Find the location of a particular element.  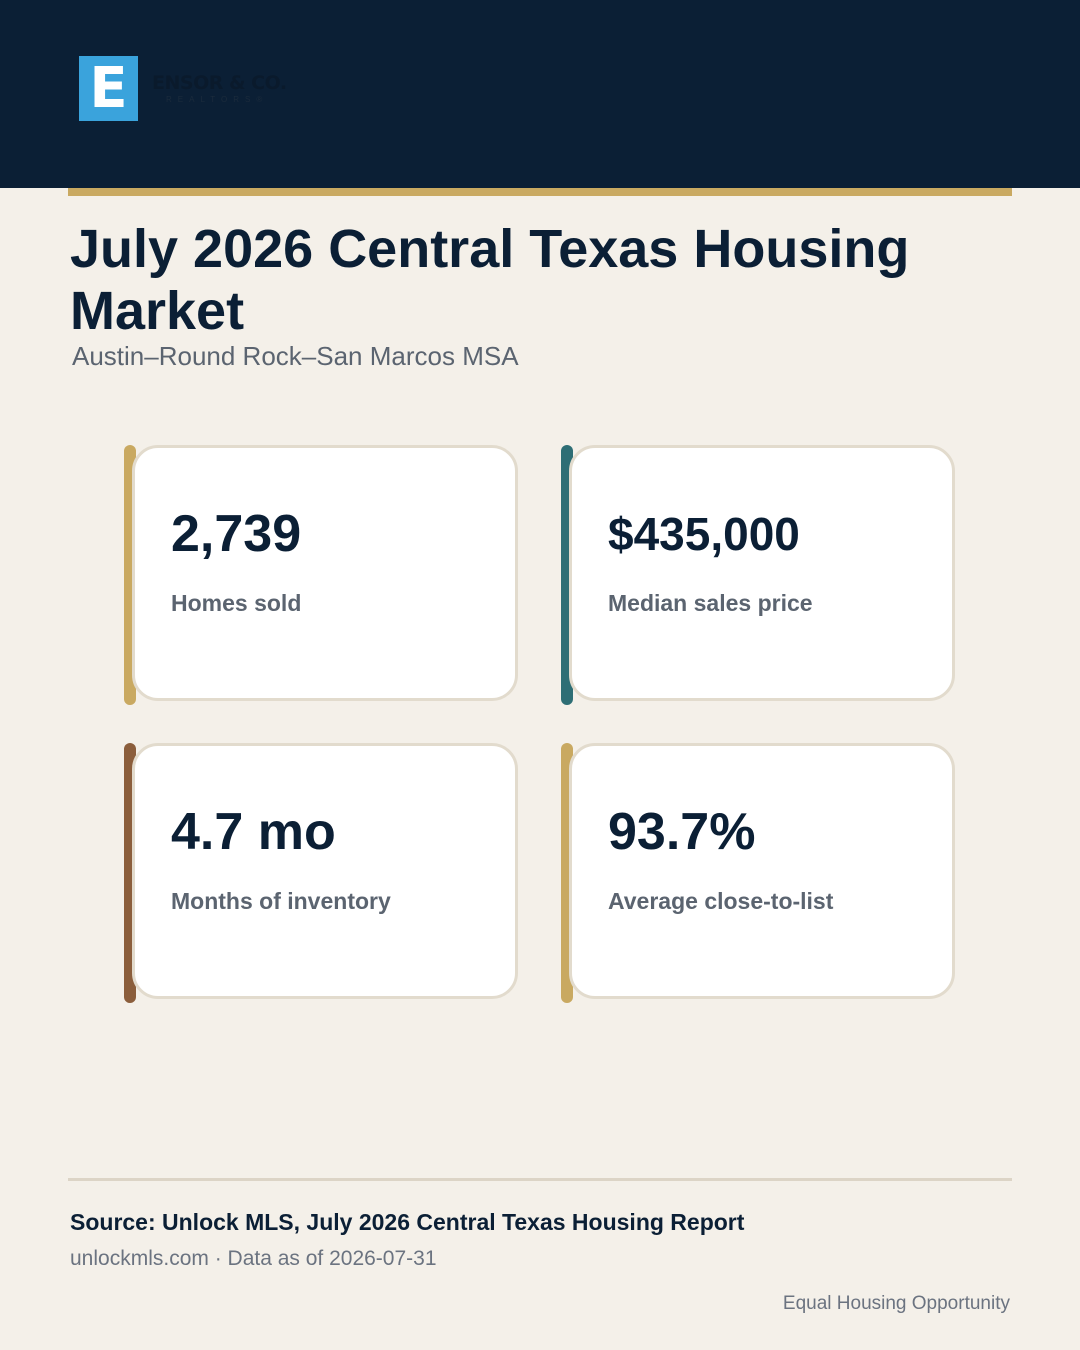

stat-label: Median sales price is located at coordinates (710, 603).